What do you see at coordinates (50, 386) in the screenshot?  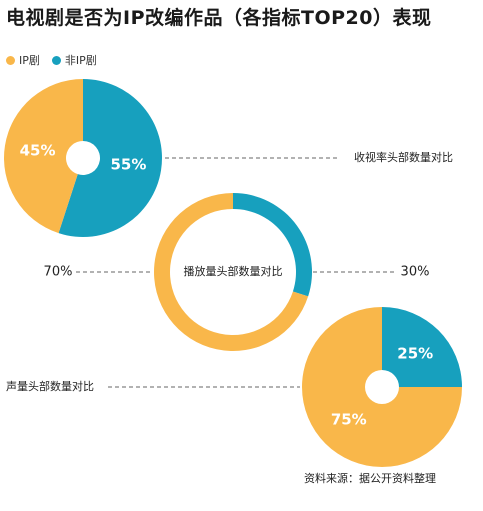 I see `chart3-metric-label: 声量头部数量对比` at bounding box center [50, 386].